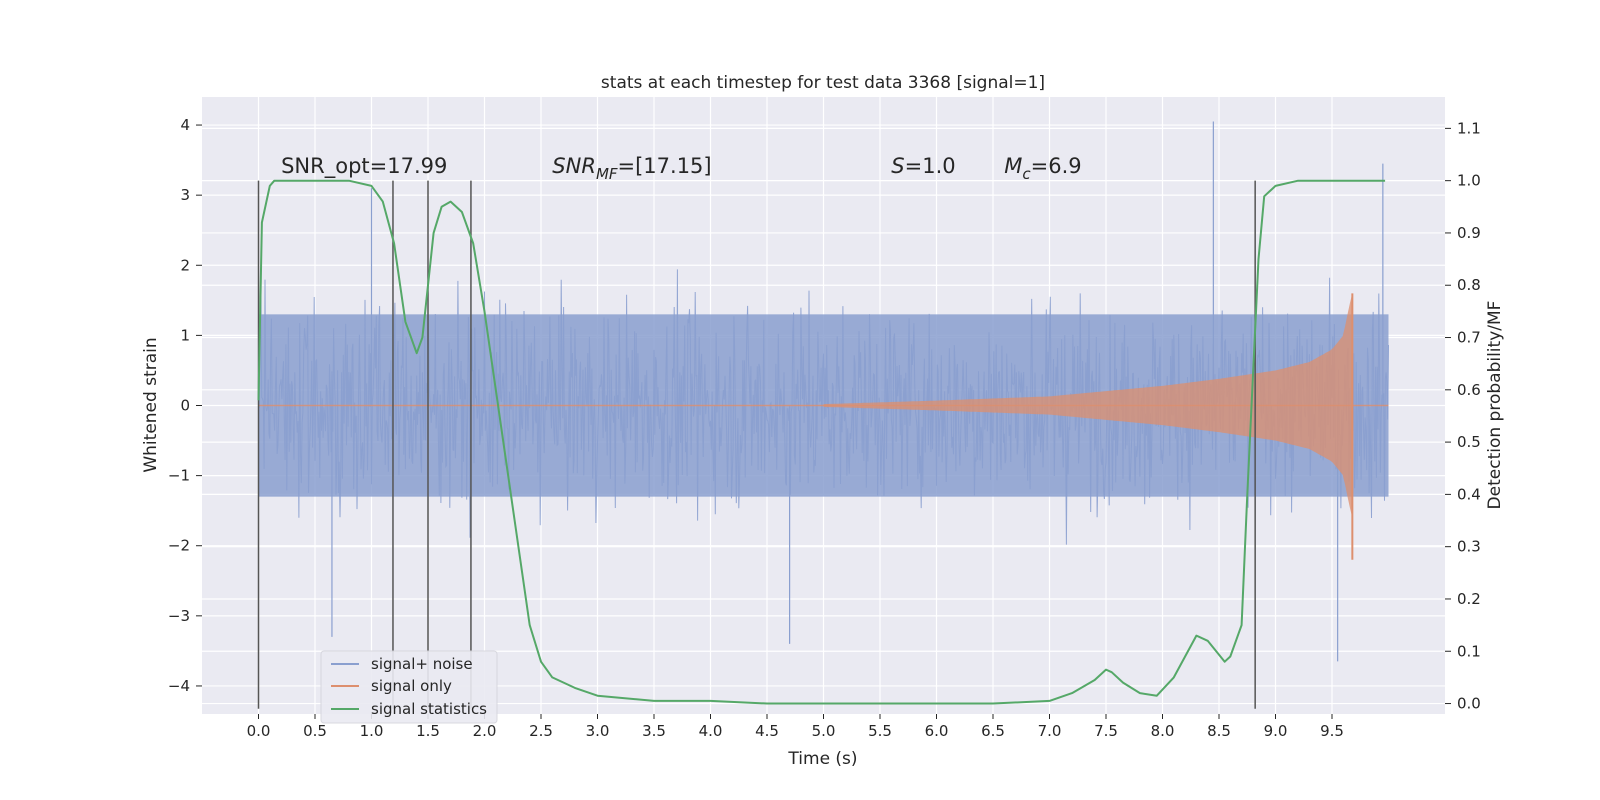 This screenshot has height=800, width=1600. I want to click on x-tick-label-1: 0.5, so click(315, 731).